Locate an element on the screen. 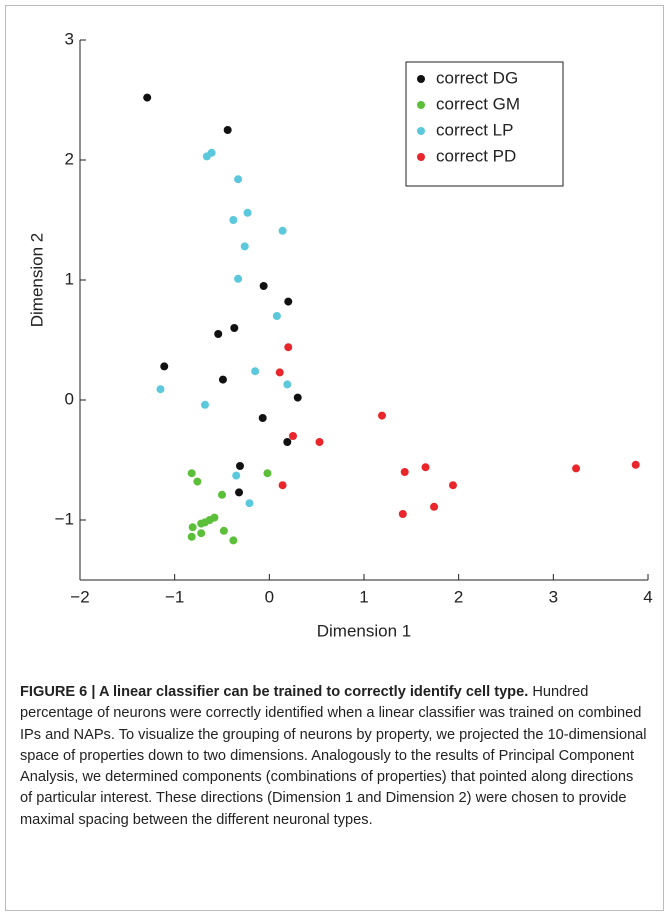 The image size is (671, 918). y-tick-label: 3 is located at coordinates (69, 38).